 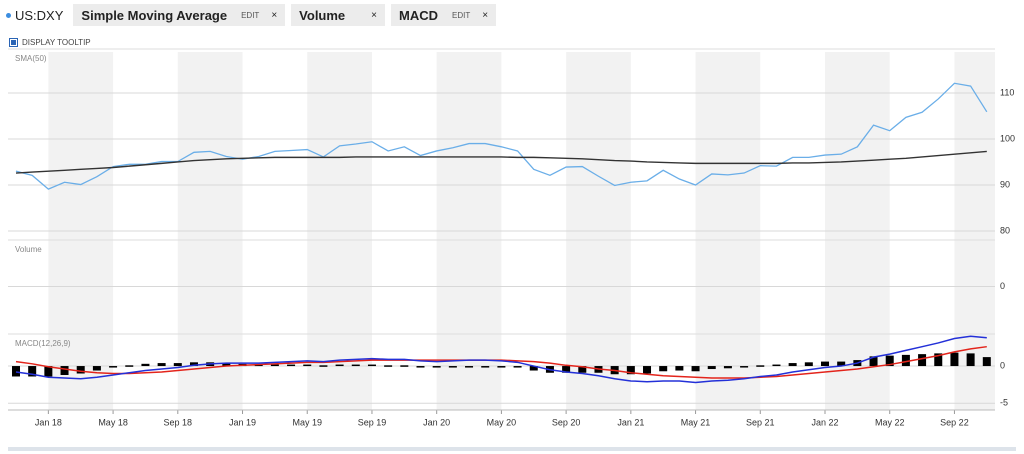 I want to click on indicator-tab: Simple Moving Average EDIT ×, so click(x=179, y=15).